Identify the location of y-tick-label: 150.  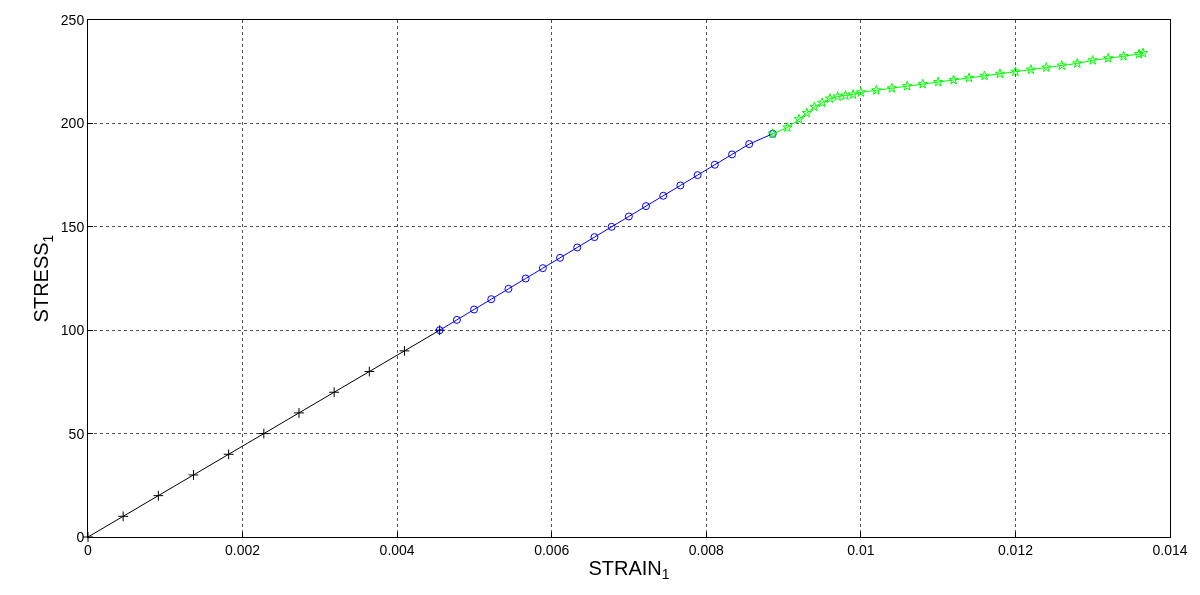
(72, 226).